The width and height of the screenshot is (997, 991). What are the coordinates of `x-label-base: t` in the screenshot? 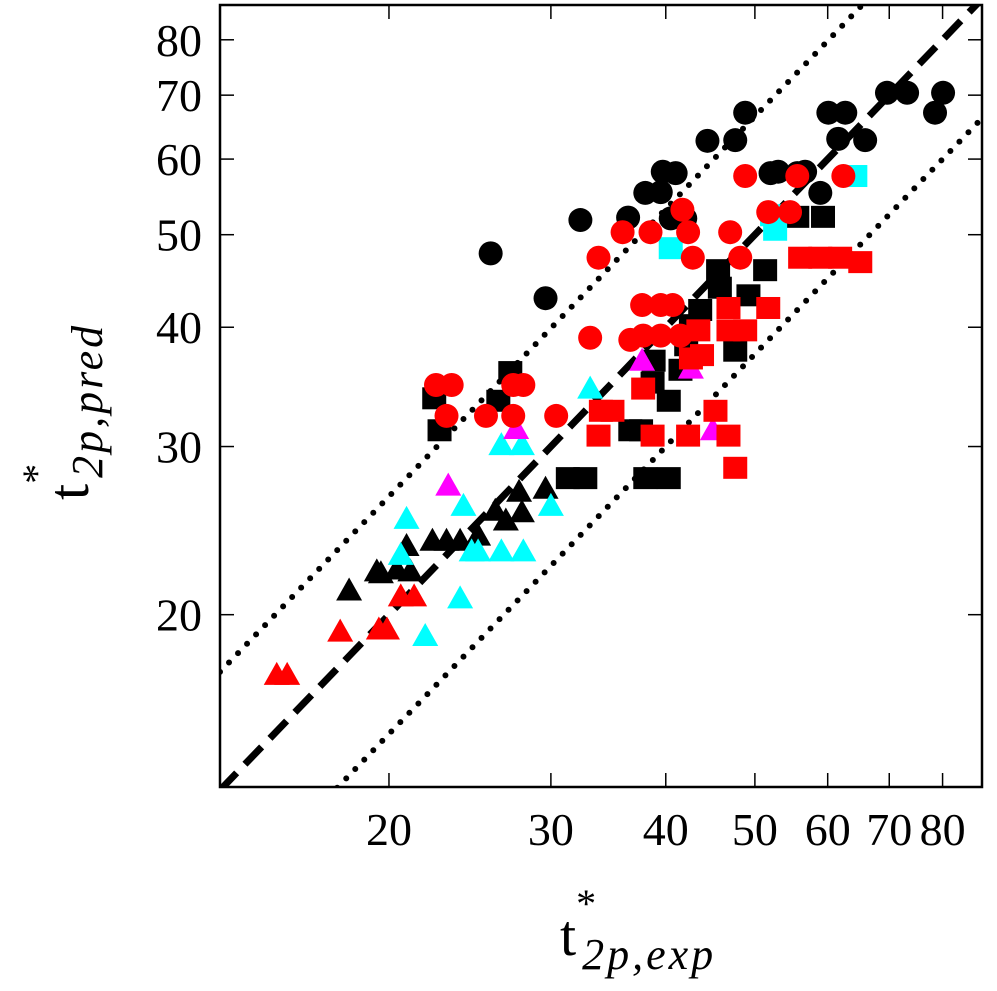 It's located at (568, 935).